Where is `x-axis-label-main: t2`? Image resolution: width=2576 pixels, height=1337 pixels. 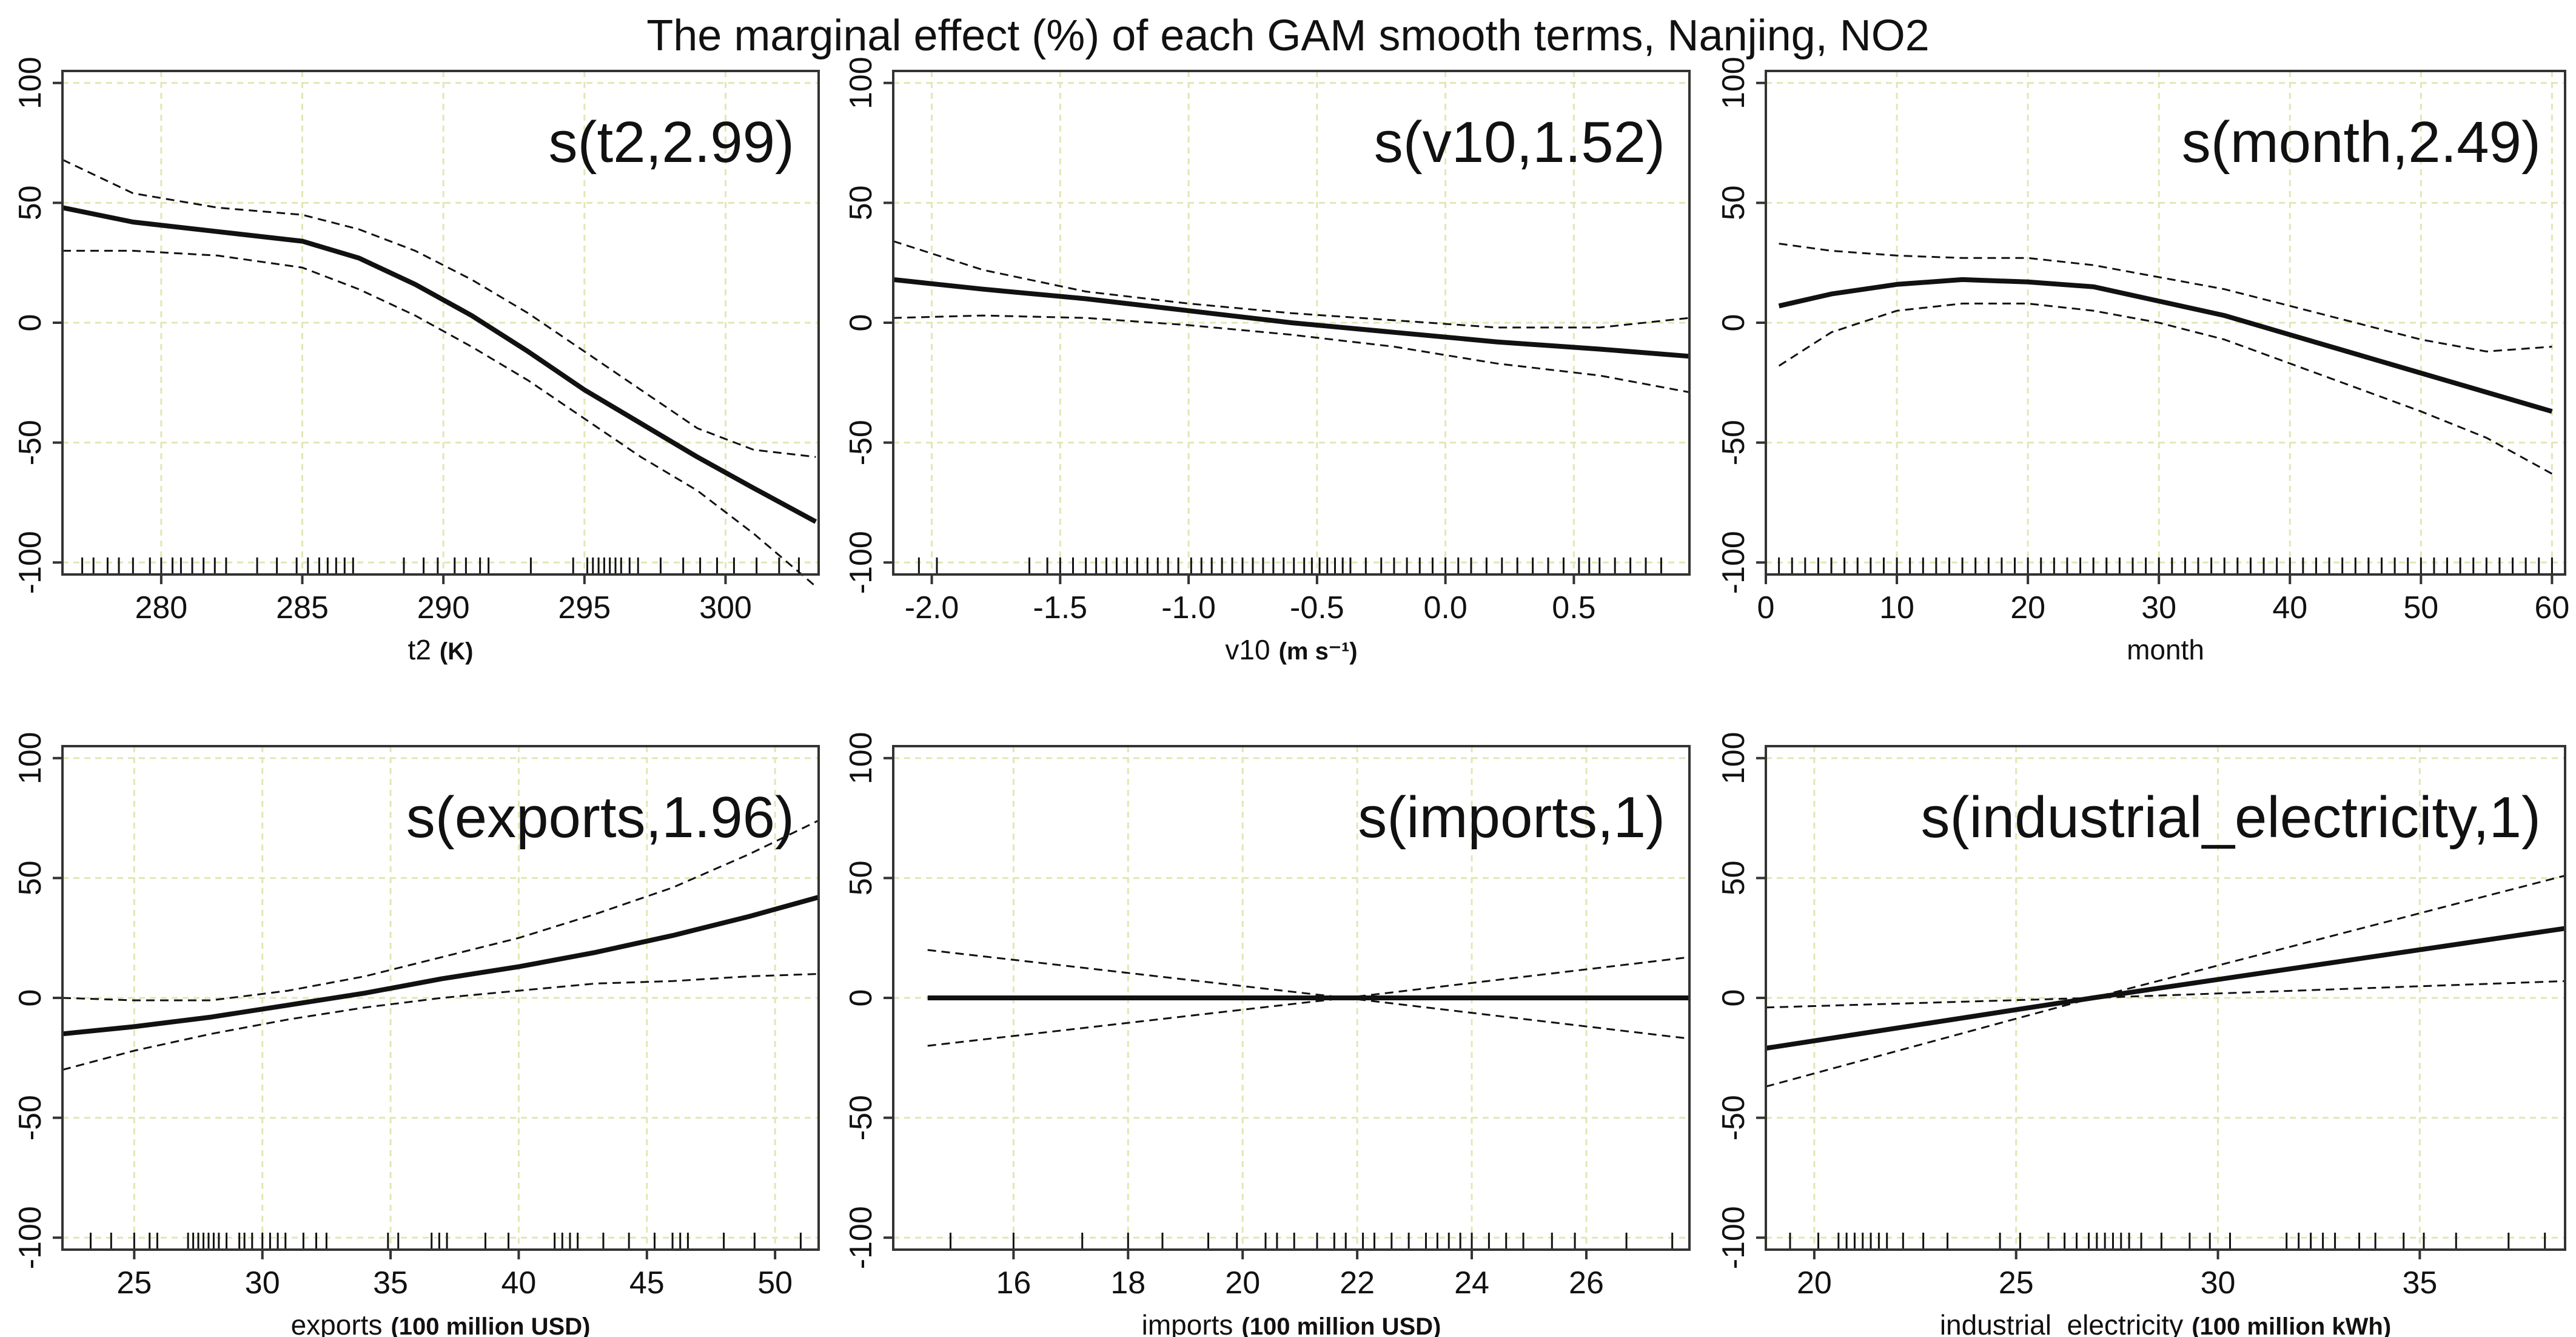 x-axis-label-main: t2 is located at coordinates (419, 649).